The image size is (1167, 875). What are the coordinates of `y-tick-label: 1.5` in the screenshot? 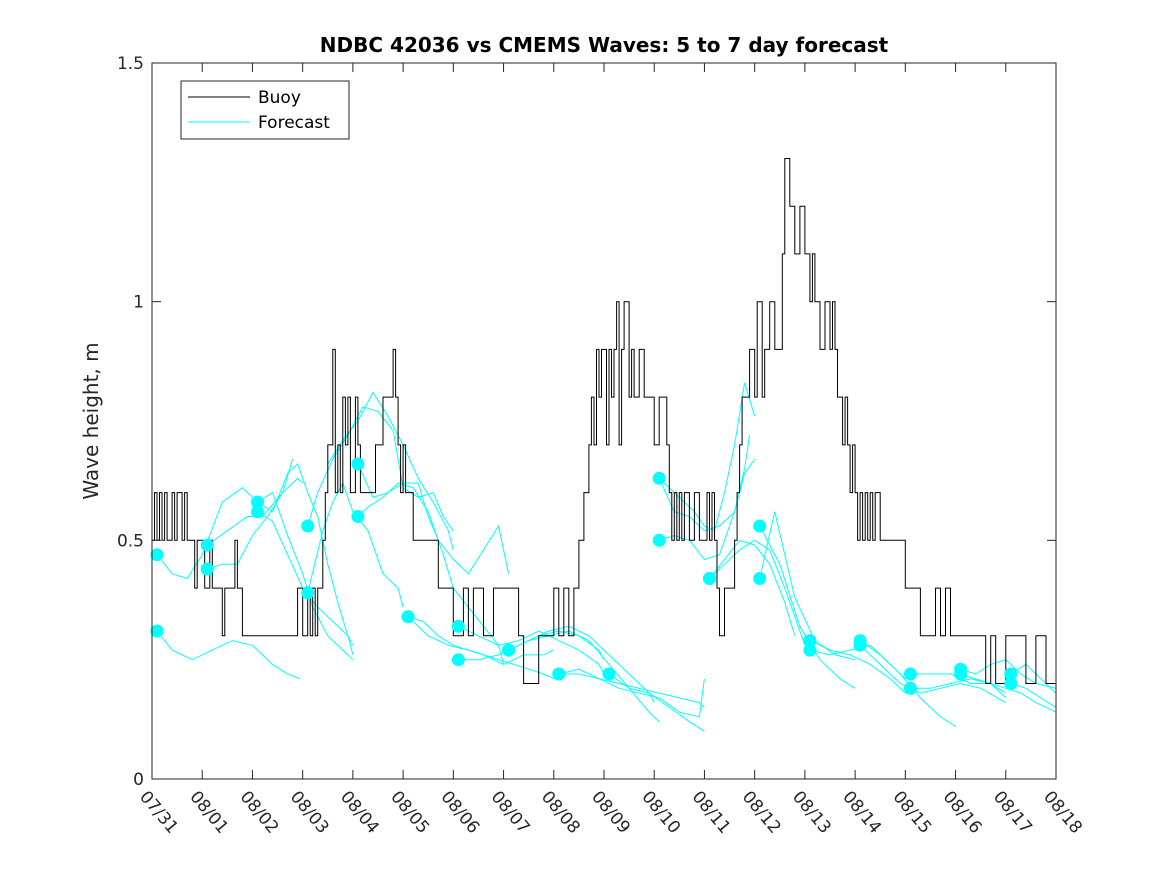 It's located at (130, 64).